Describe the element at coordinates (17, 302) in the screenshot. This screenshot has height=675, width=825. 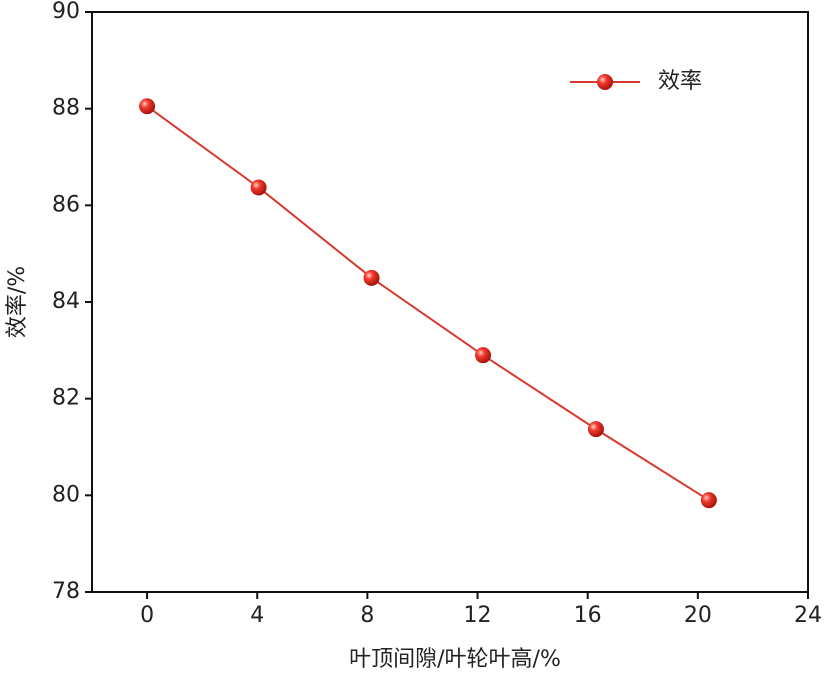
I see `y-axis-label: 效率/%` at that location.